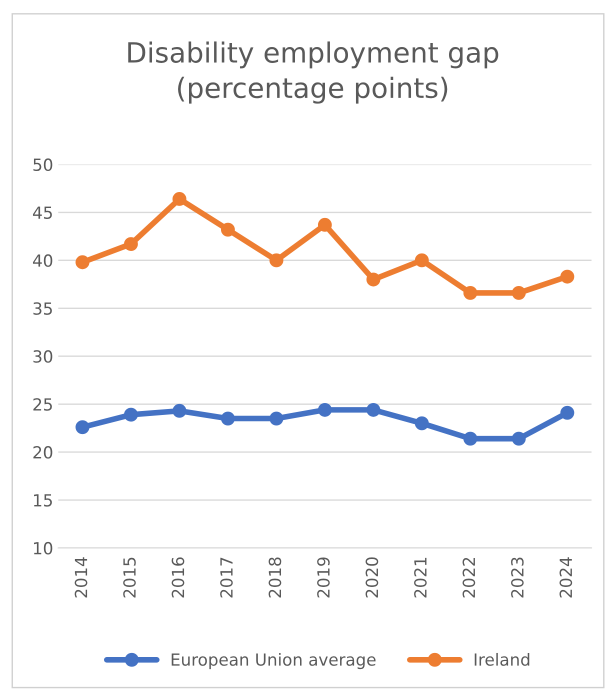 The height and width of the screenshot is (691, 613). I want to click on x-tick-label: 2017, so click(226, 578).